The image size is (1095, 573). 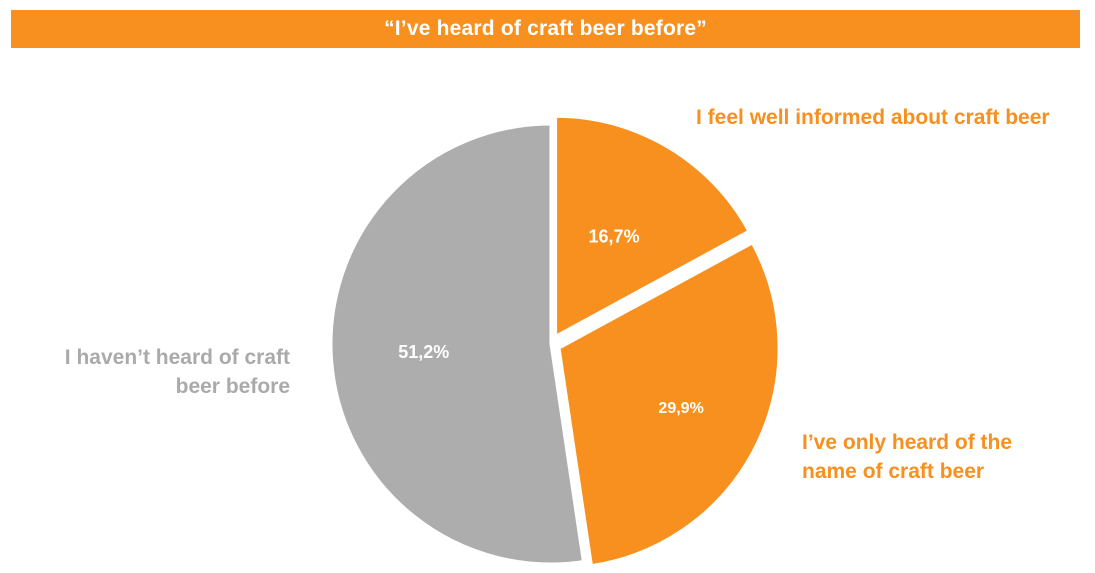 I want to click on label-well-informed-line-1: I feel well informed about craft beer, so click(x=873, y=117).